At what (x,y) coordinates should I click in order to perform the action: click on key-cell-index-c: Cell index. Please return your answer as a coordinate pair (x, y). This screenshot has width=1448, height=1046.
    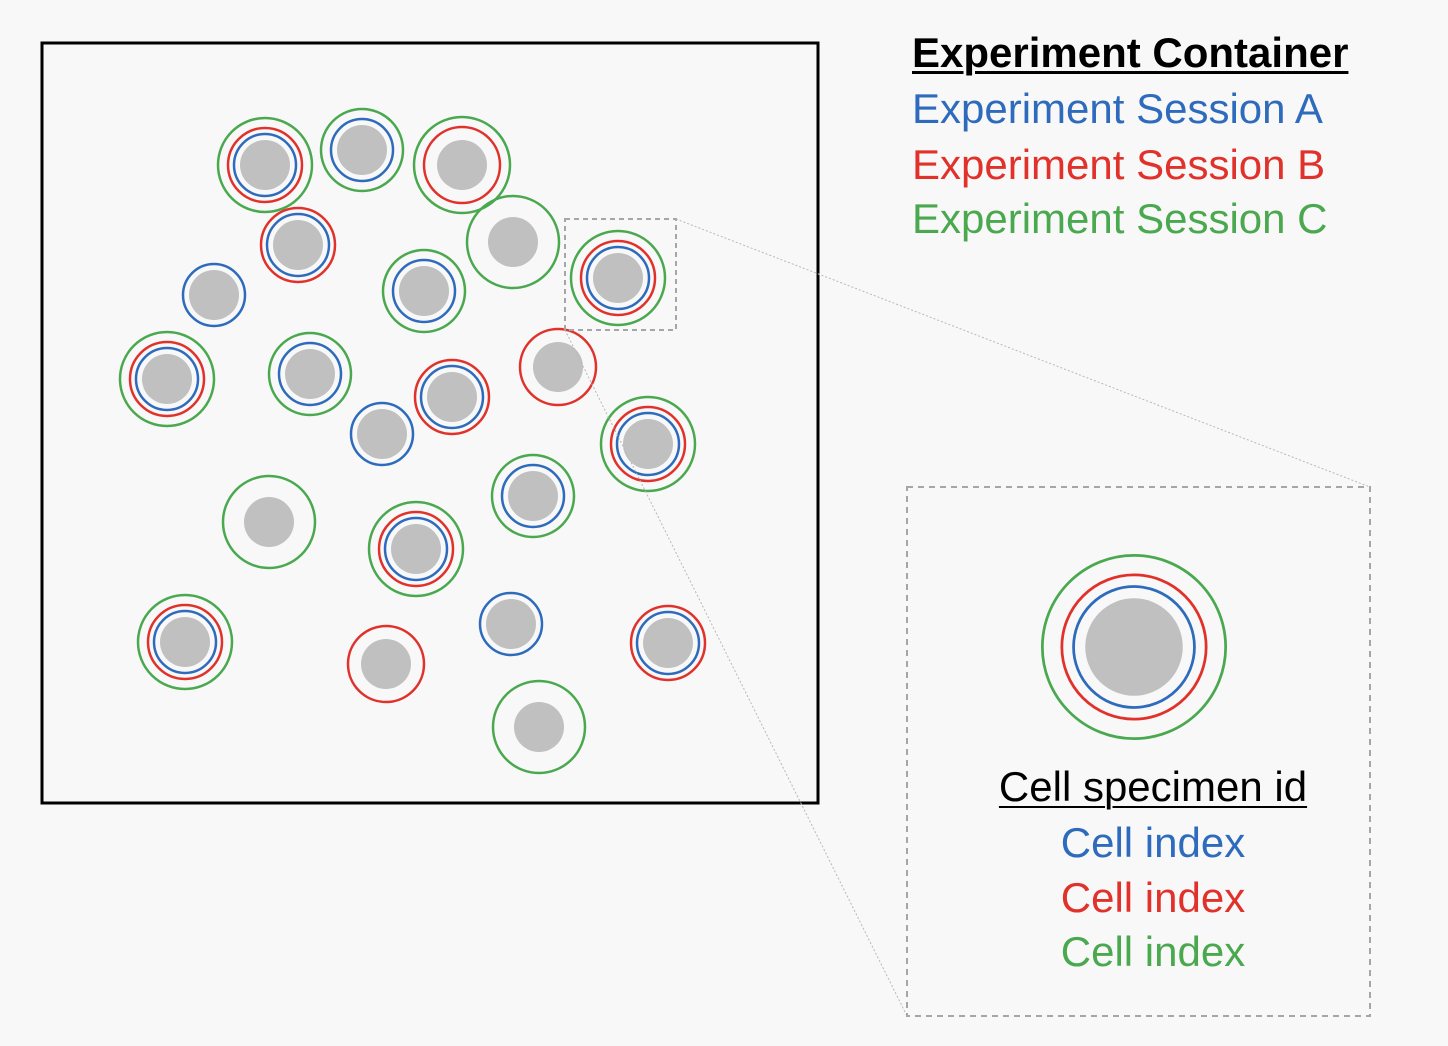
    Looking at the image, I should click on (1153, 951).